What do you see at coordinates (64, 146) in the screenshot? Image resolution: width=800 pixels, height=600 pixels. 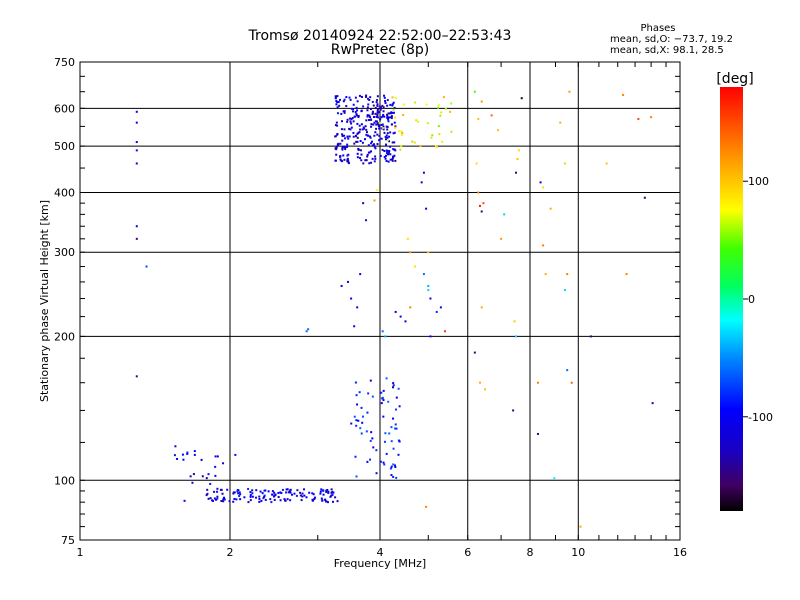 I see `y-tick-label: 500` at bounding box center [64, 146].